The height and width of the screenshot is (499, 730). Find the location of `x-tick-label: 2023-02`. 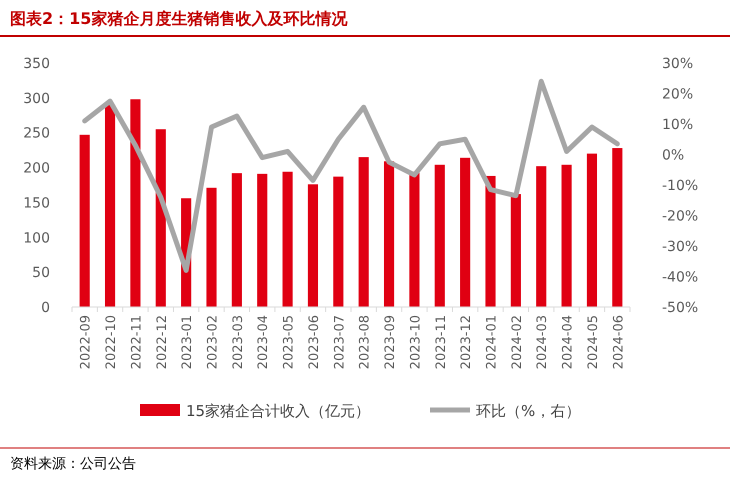

x-tick-label: 2023-02 is located at coordinates (213, 342).